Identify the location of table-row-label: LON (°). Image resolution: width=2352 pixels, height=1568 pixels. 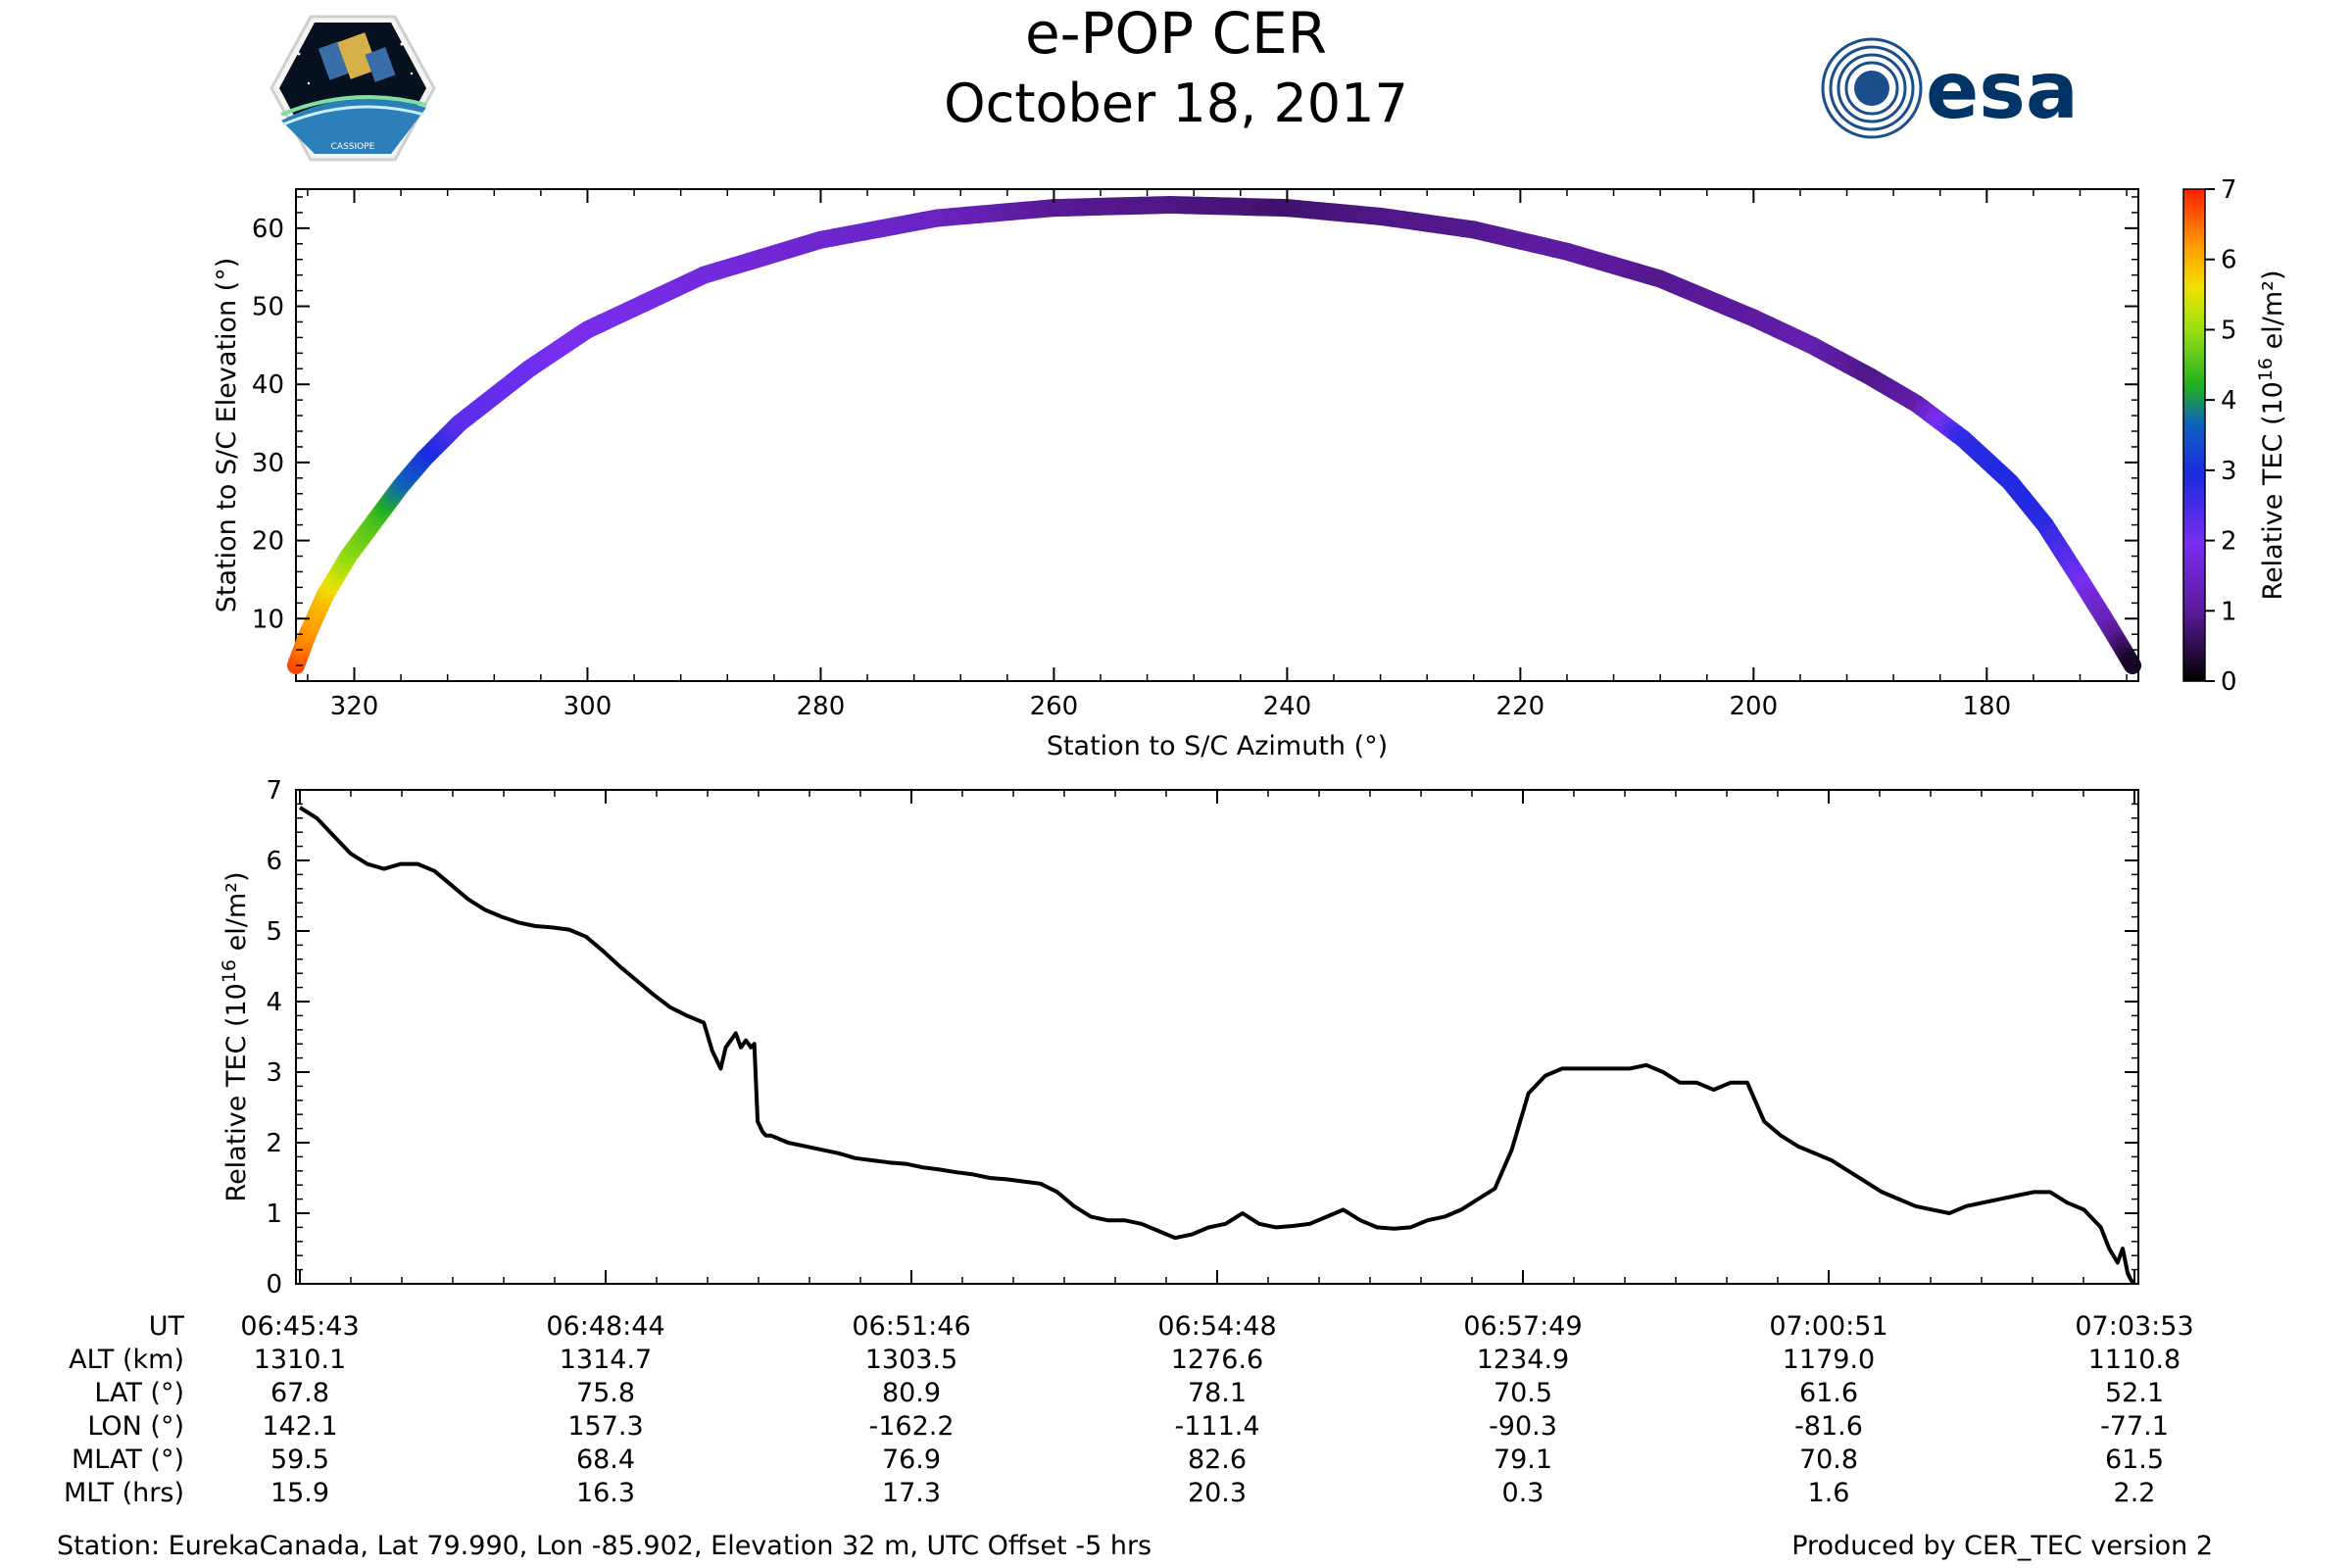
(135, 1426).